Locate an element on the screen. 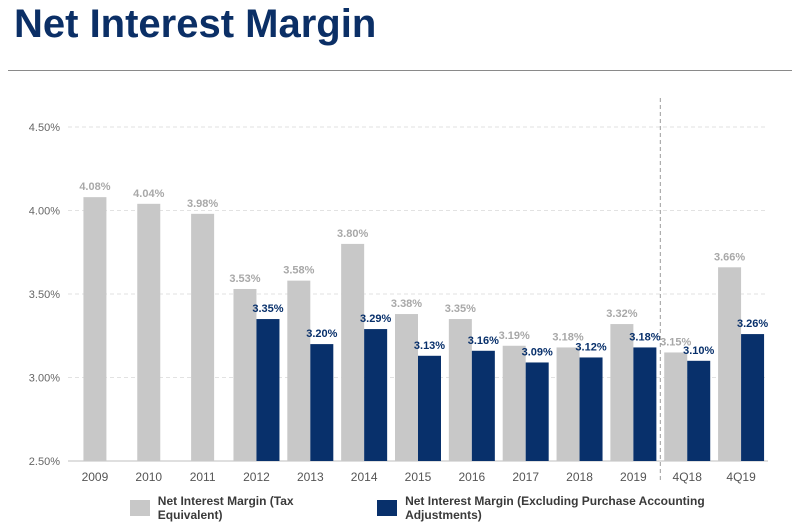 This screenshot has width=798, height=525. data-label-tax-equivalent-2010: 4.04% is located at coordinates (148, 194).